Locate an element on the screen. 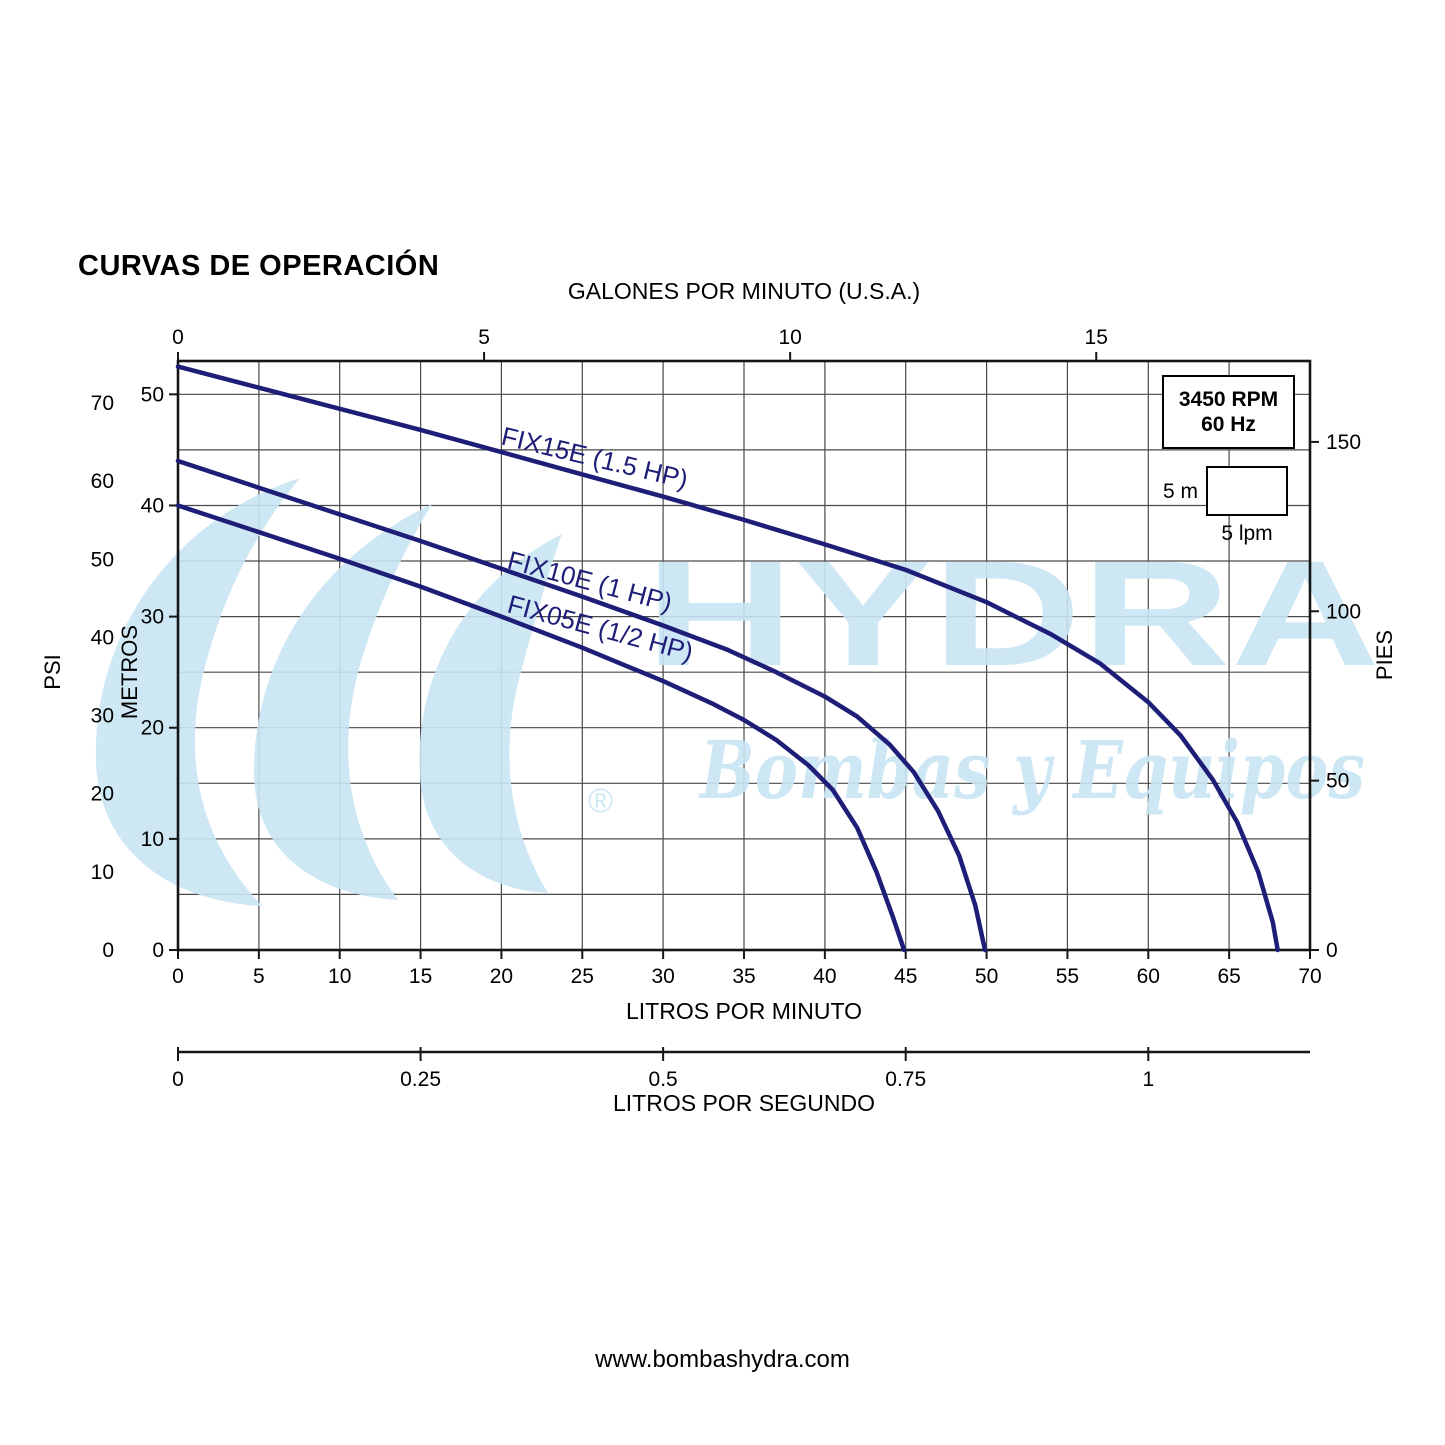 Image resolution: width=1445 pixels, height=1445 pixels. hz-value: 60 Hz is located at coordinates (1228, 424).